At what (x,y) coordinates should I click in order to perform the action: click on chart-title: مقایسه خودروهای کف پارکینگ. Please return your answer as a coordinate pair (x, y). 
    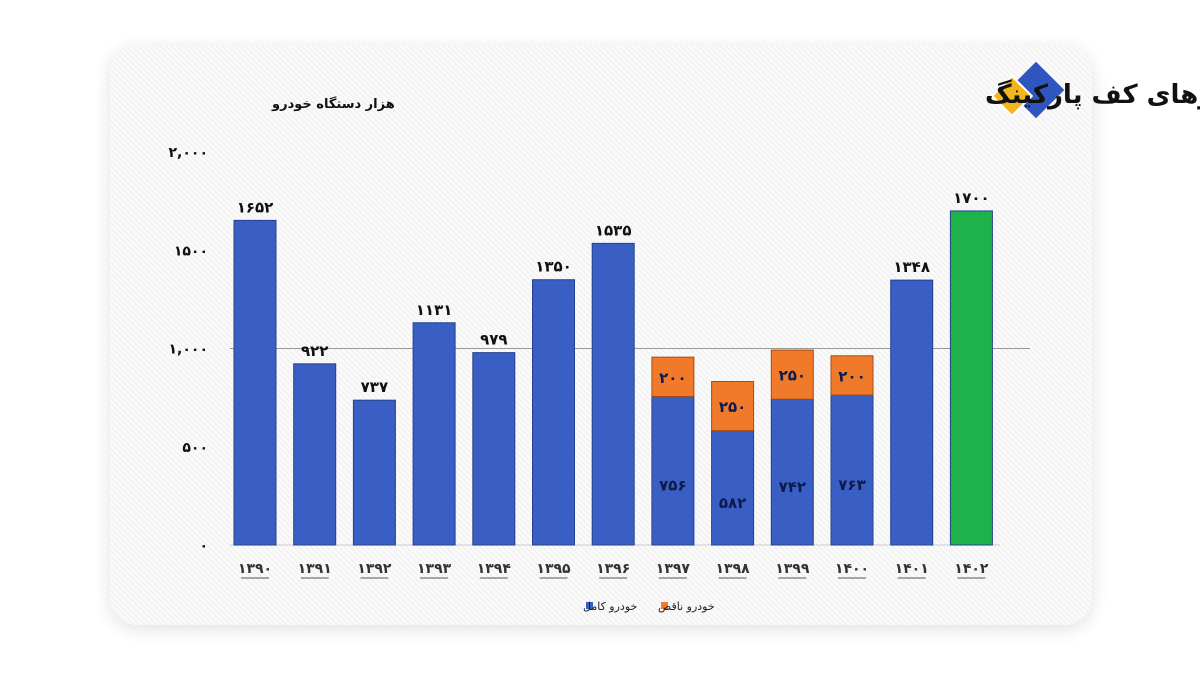
    Looking at the image, I should click on (1092, 94).